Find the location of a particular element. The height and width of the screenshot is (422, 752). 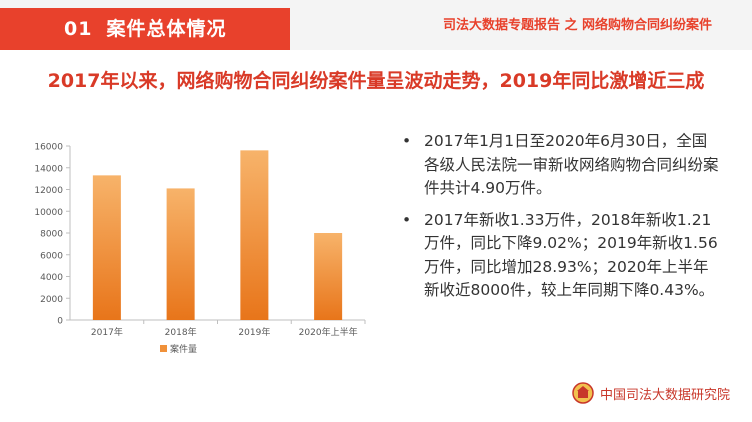

y-tick-label: 2000 is located at coordinates (51, 300).